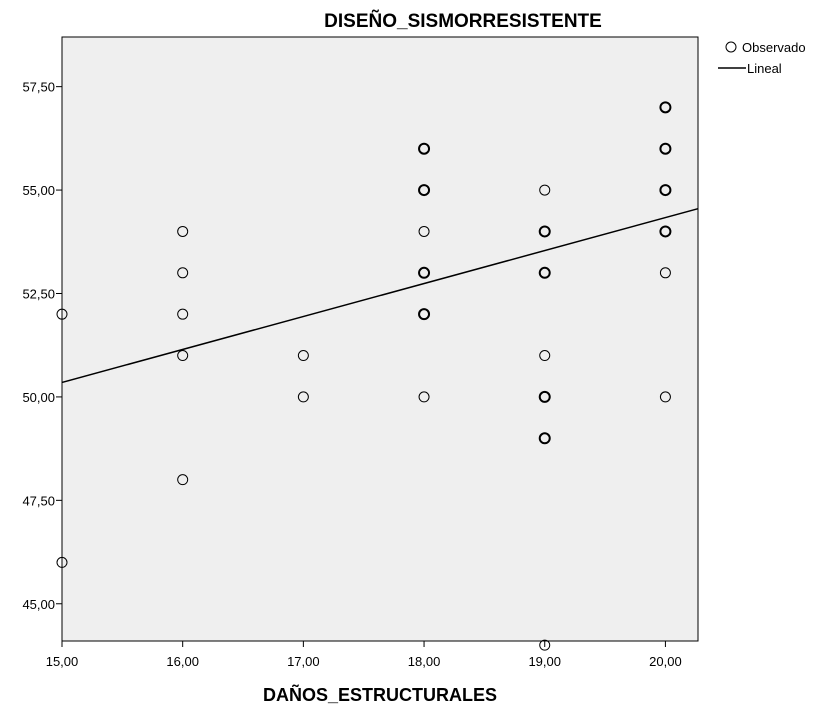 The image size is (830, 709). Describe the element at coordinates (764, 68) in the screenshot. I see `legend-label-lineal: Lineal` at that location.